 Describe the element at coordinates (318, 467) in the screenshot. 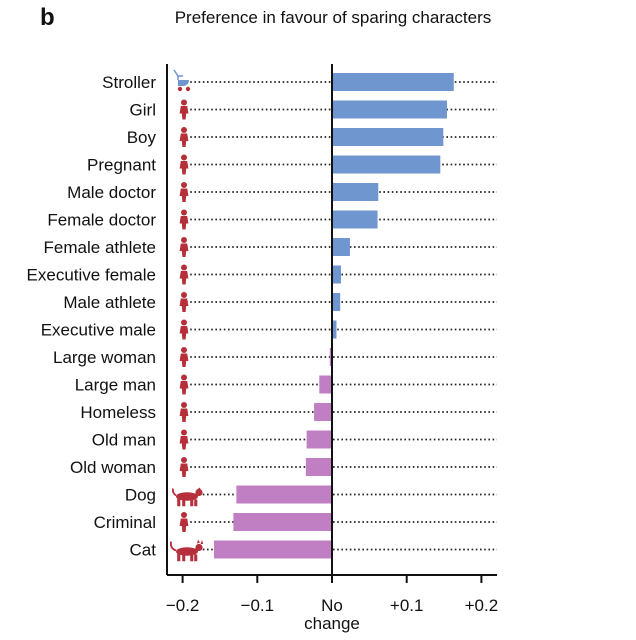

I see `bar-old-woman` at that location.